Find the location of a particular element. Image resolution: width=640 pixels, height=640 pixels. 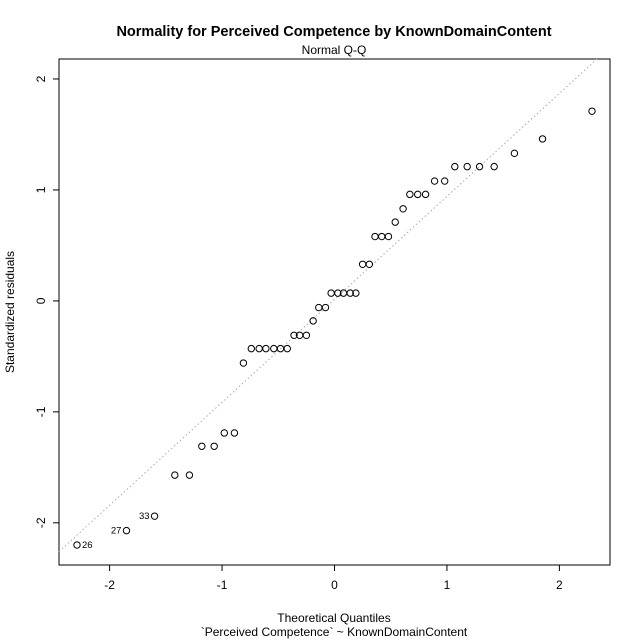

y-tick-label: -1 is located at coordinates (41, 411).